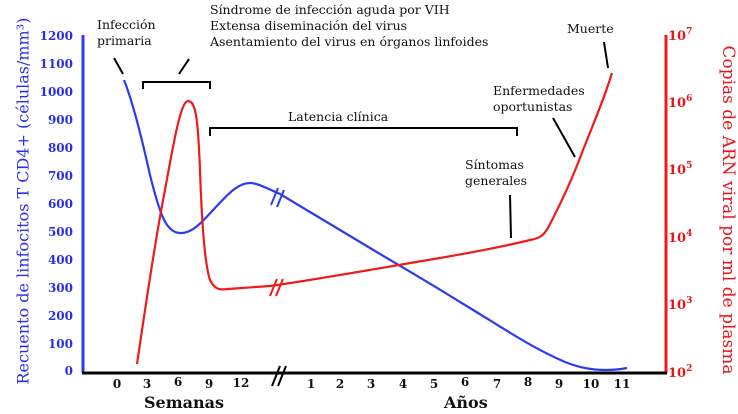  Describe the element at coordinates (60, 176) in the screenshot. I see `y-tick-left: 700` at that location.